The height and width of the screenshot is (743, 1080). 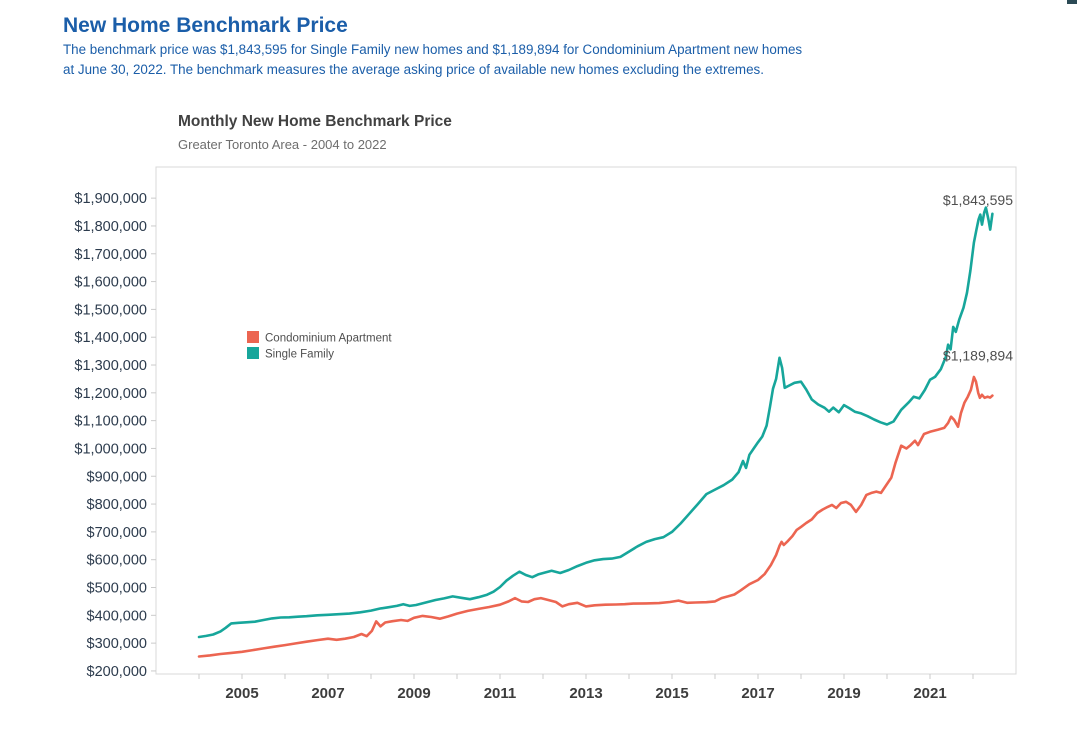 What do you see at coordinates (110, 394) in the screenshot?
I see `y-tick-label: $1,200,000` at bounding box center [110, 394].